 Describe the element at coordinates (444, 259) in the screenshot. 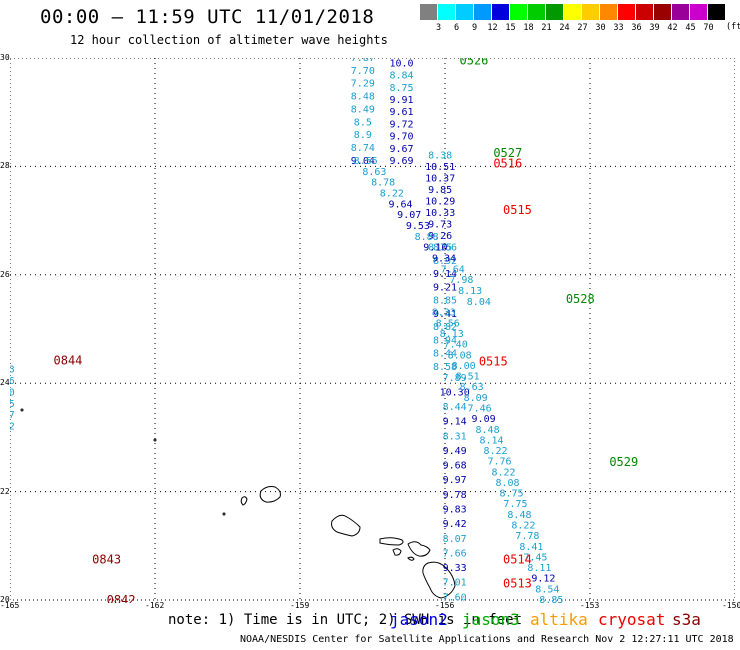

I see `wave-height-value: 9.34` at that location.